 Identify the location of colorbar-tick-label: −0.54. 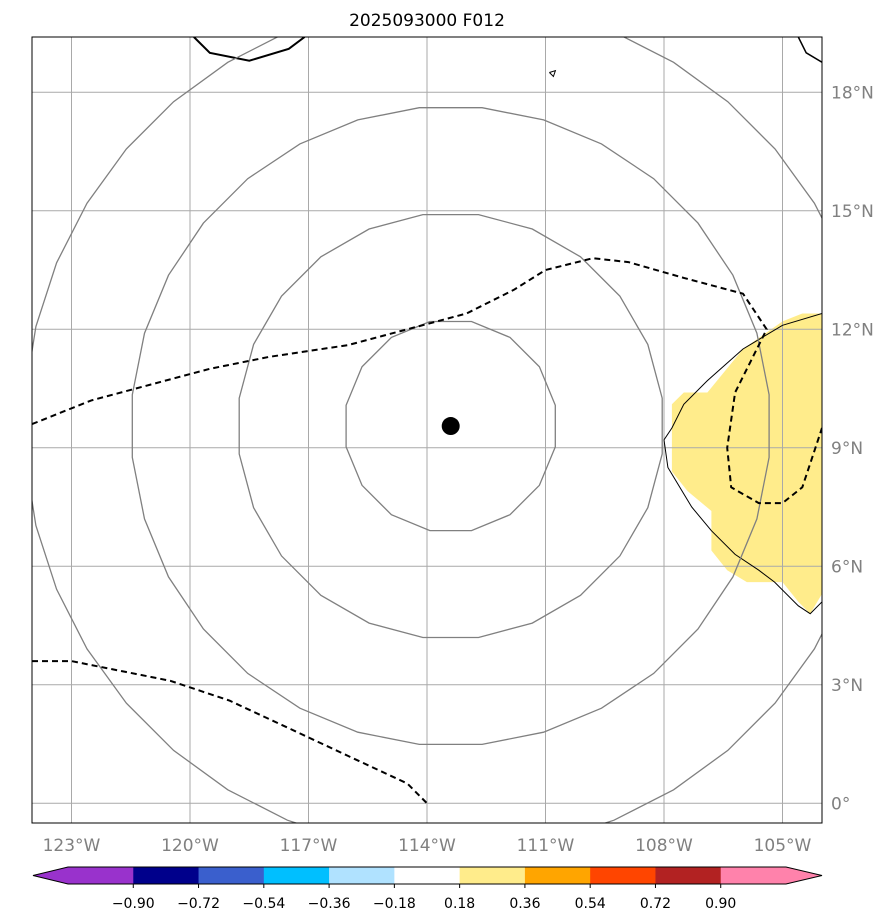
(263, 904).